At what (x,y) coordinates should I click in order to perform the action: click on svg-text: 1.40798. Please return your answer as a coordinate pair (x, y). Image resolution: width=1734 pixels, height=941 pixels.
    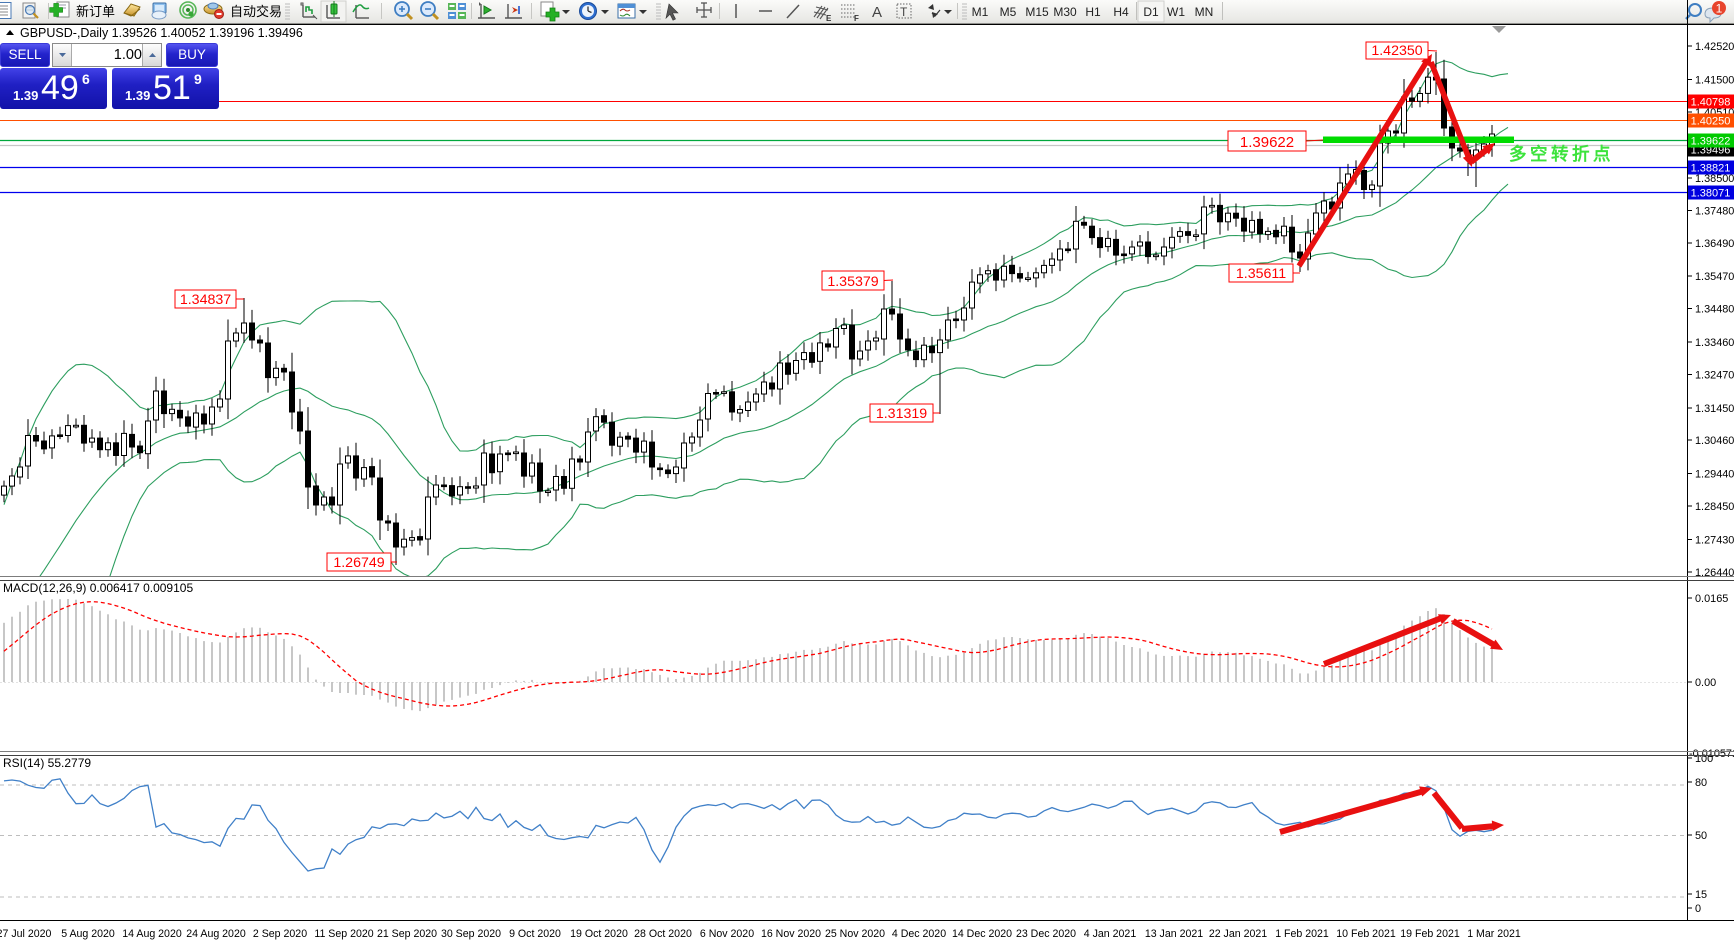
    Looking at the image, I should click on (1711, 103).